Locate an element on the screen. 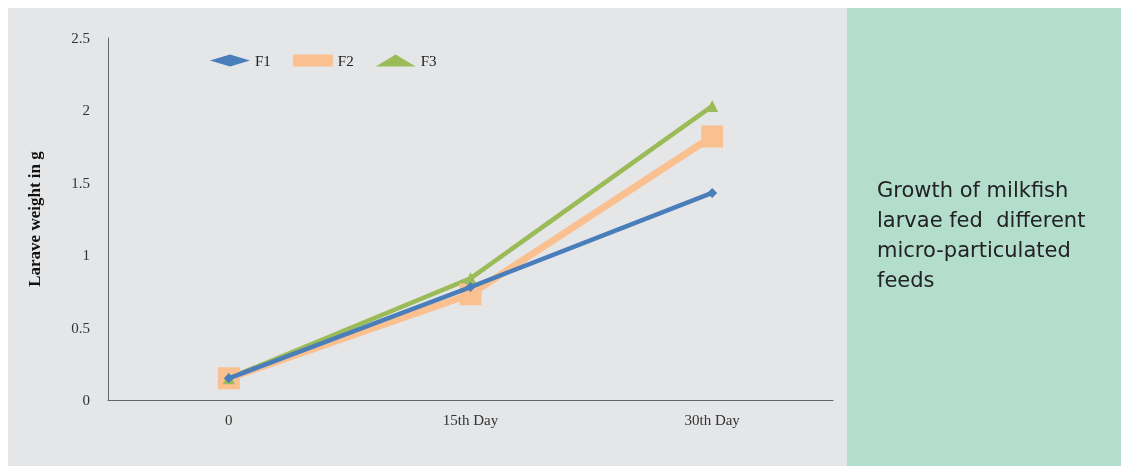 This screenshot has width=1121, height=468. legend-label: F2 is located at coordinates (345, 60).